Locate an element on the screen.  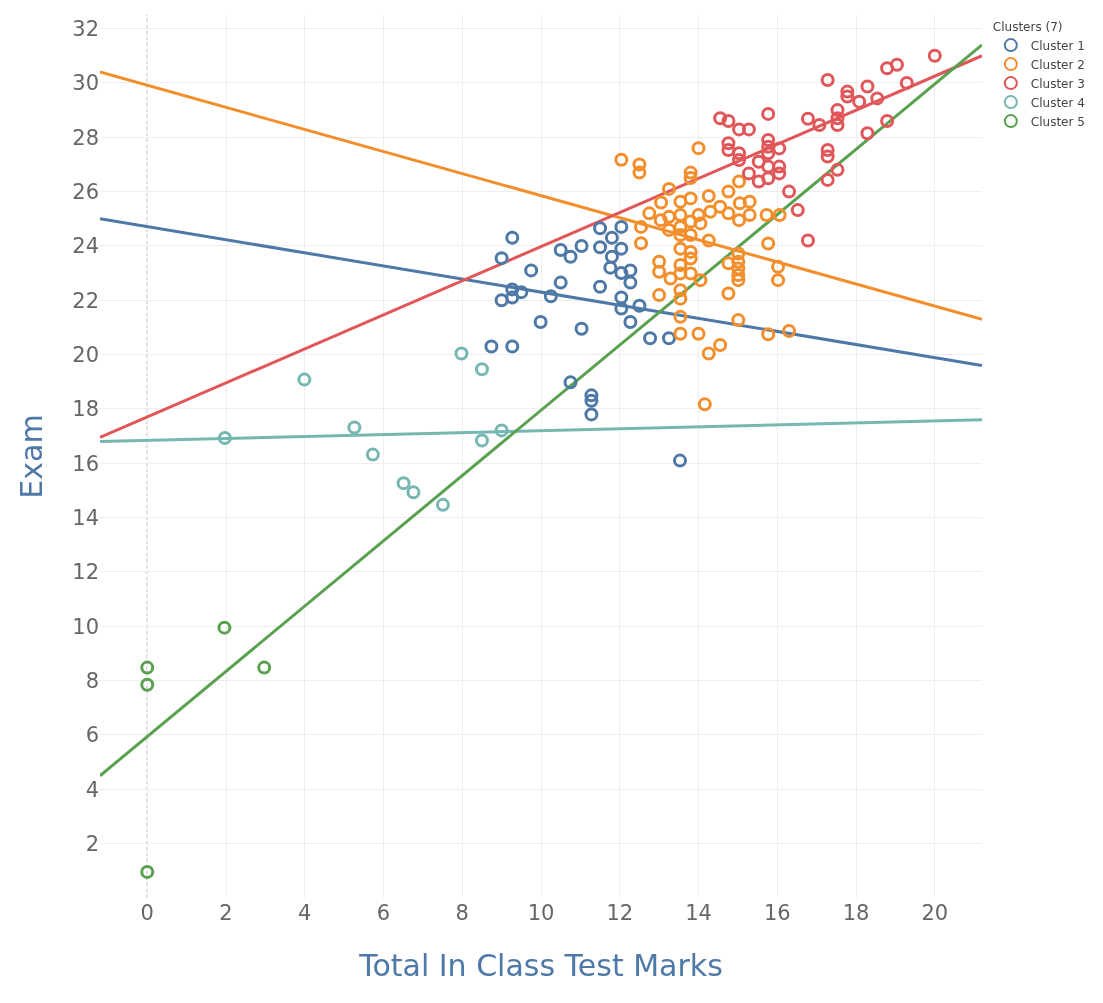
legend-label: Cluster 4 is located at coordinates (1057, 102).